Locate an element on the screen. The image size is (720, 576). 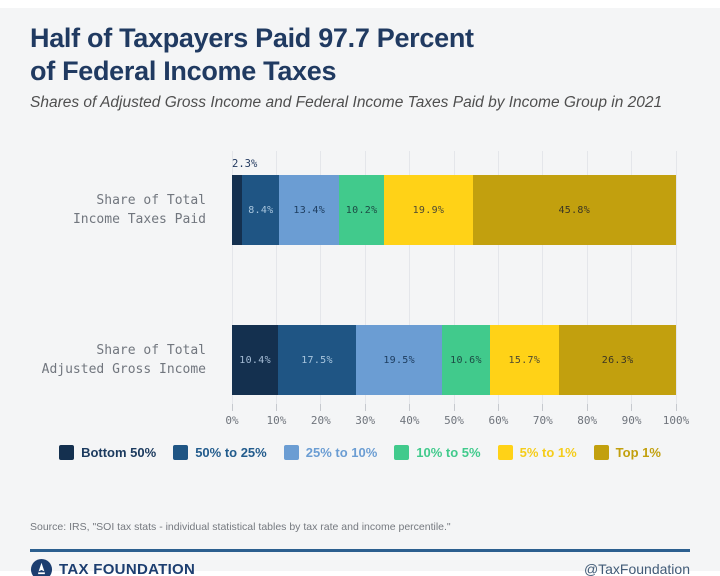
stacked-bar: 10.4% 17.5% 19.5% 10.6% 15.7% 26.3% is located at coordinates (454, 360).